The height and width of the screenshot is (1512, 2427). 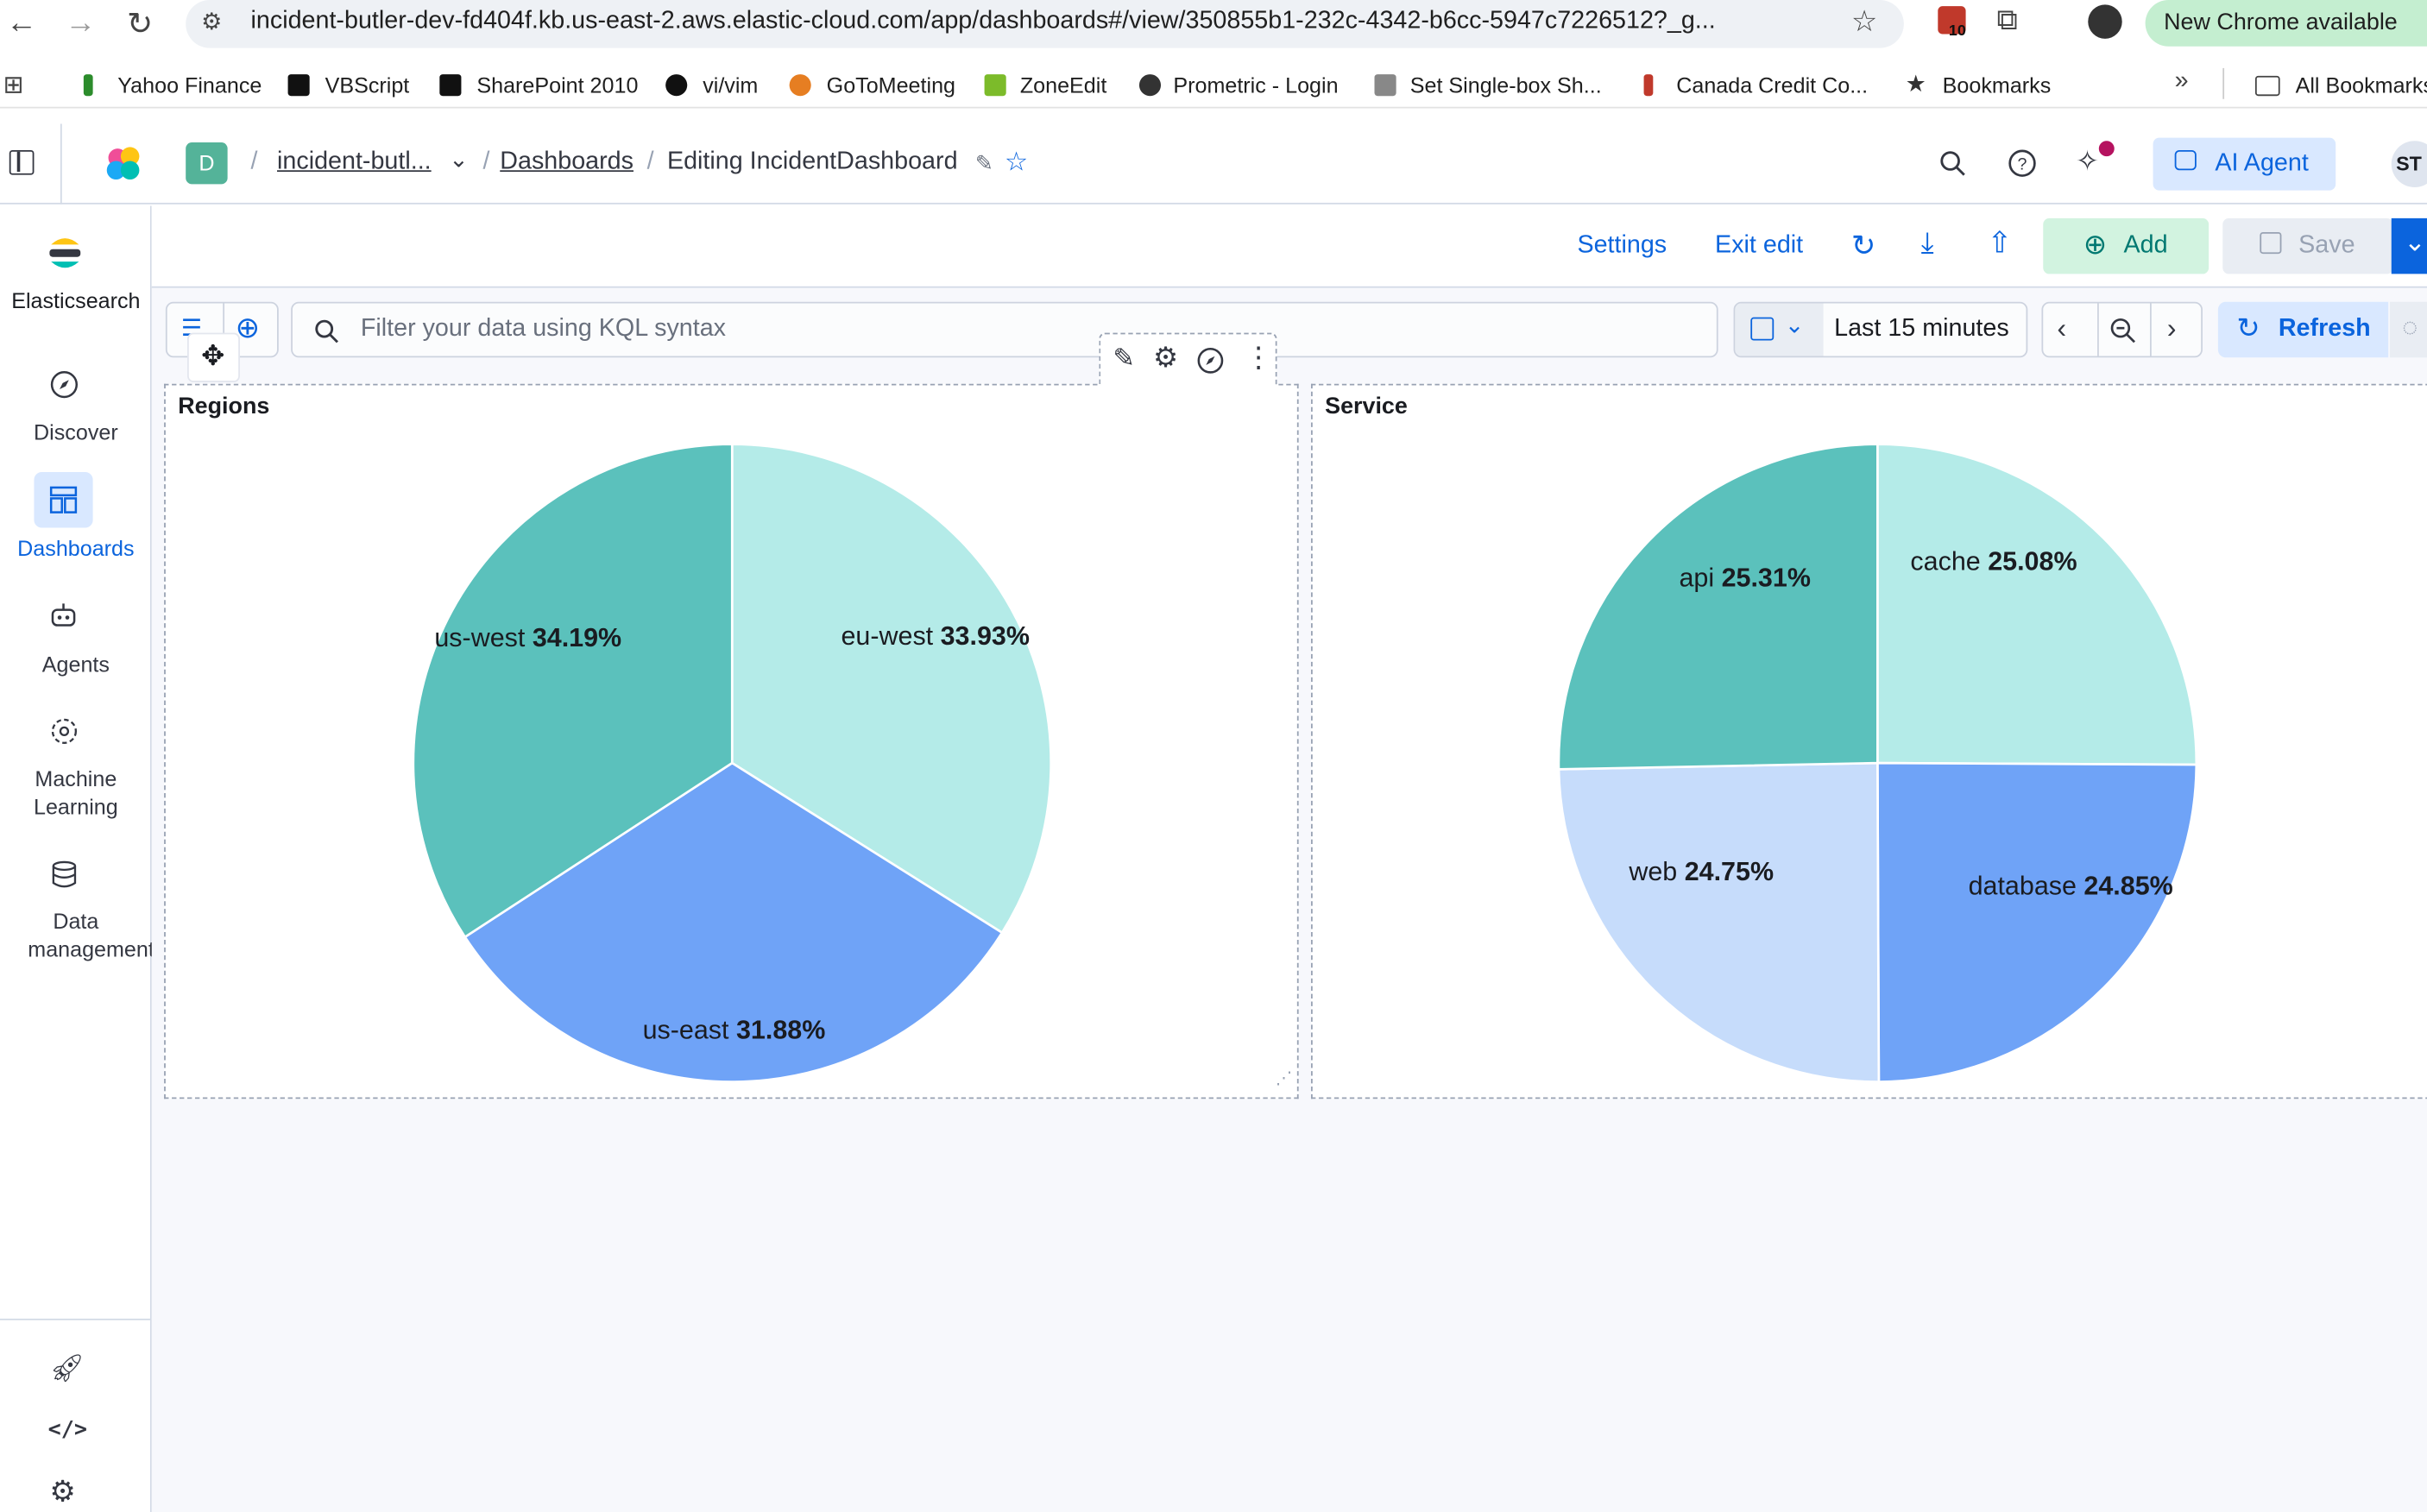 I want to click on all-bookmarks: All Bookmarks, so click(x=2361, y=85).